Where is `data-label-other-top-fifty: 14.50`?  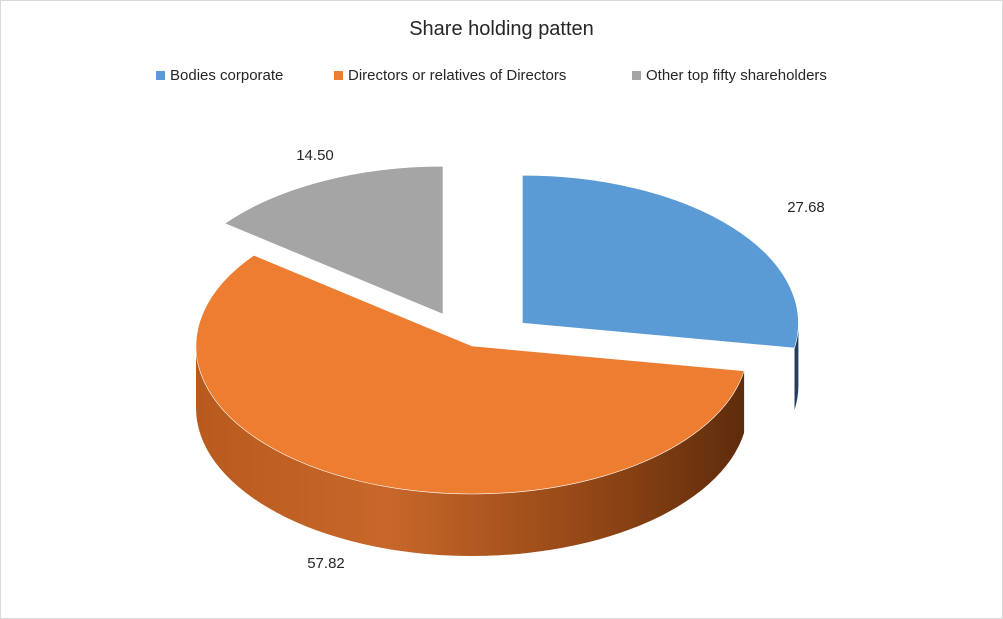 data-label-other-top-fifty: 14.50 is located at coordinates (315, 155).